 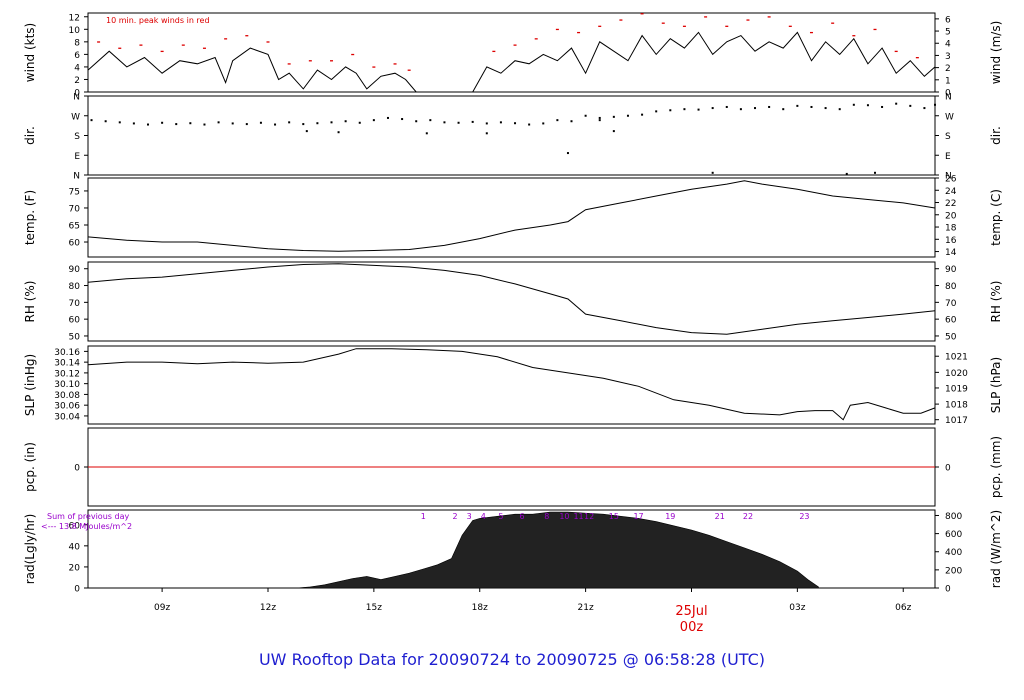 I want to click on left-tick-label: 75, so click(x=74, y=192).